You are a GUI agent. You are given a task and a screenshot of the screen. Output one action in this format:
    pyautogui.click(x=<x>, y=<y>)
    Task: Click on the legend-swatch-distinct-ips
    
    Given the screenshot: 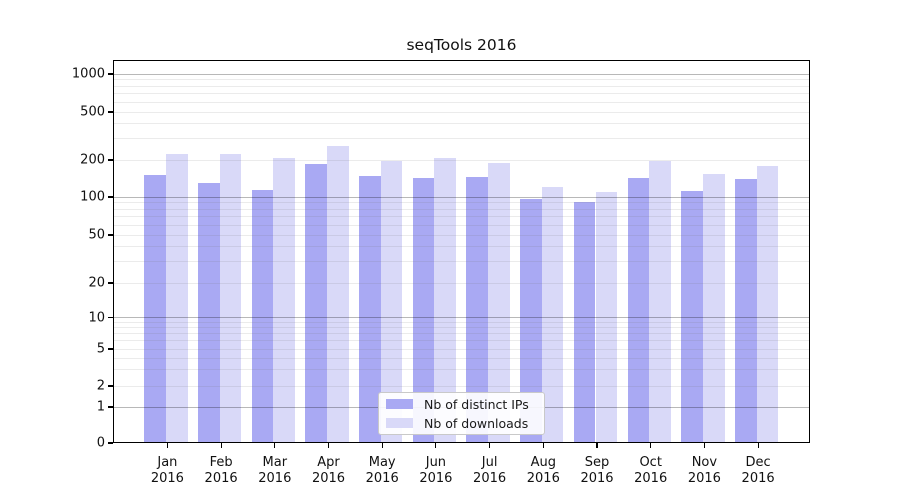 What is the action you would take?
    pyautogui.click(x=399, y=404)
    